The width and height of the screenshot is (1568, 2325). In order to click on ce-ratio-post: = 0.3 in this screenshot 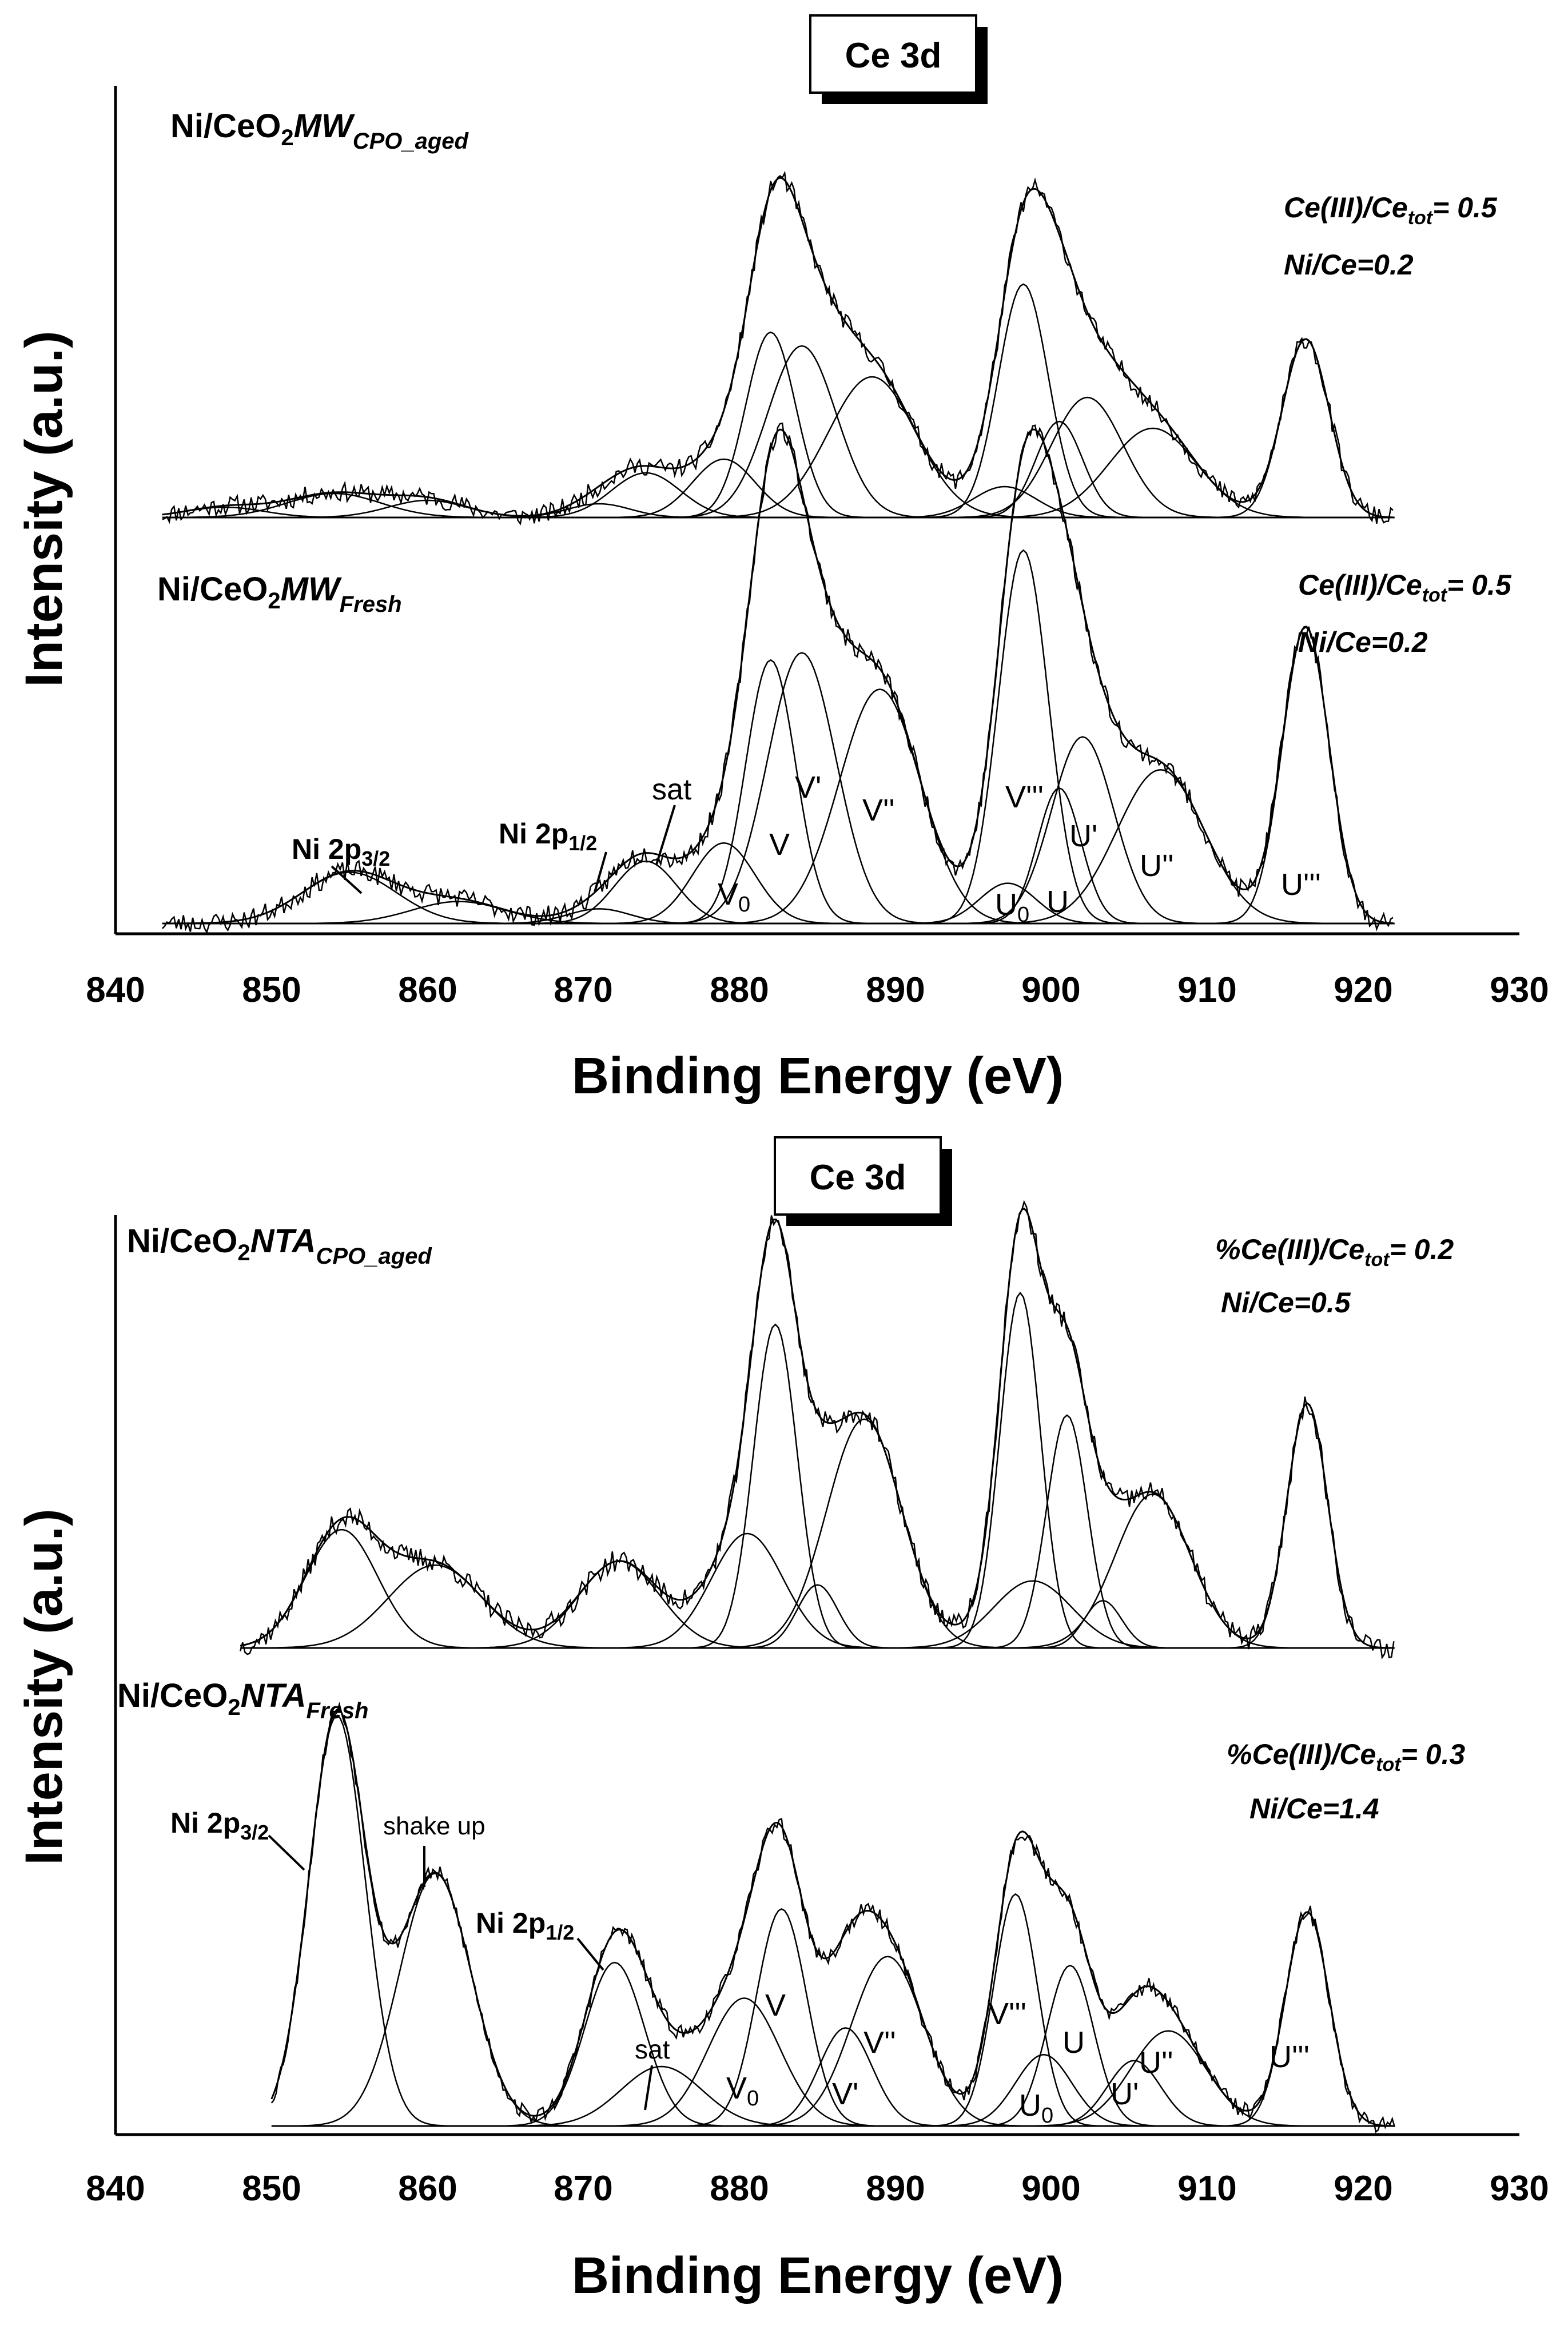, I will do `click(1433, 1754)`.